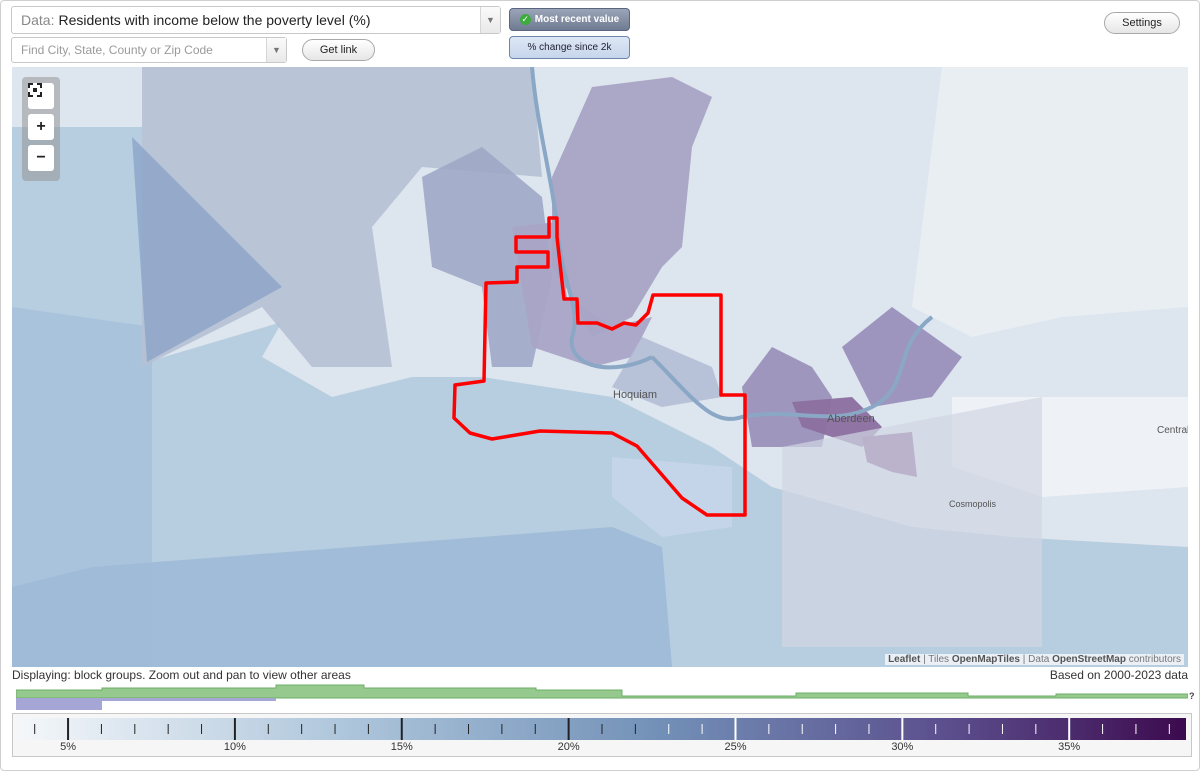  I want to click on minus-icon: −, so click(41, 157).